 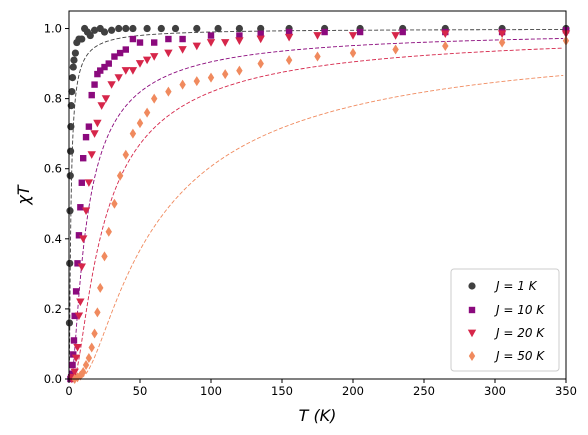 What do you see at coordinates (23, 194) in the screenshot?
I see `y-axis-label: χT` at bounding box center [23, 194].